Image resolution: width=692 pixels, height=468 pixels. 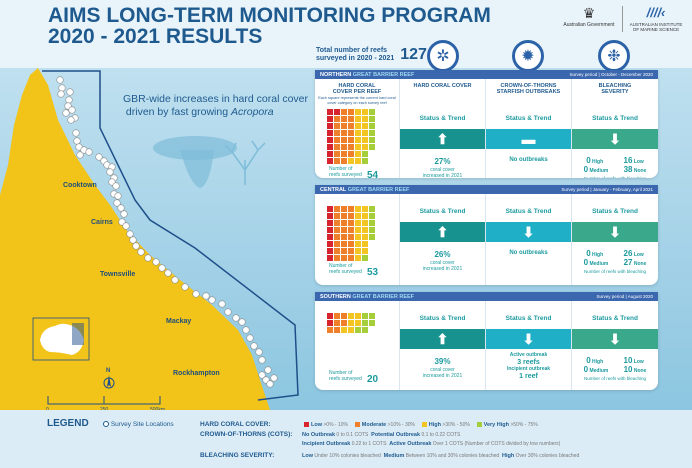 I want to click on legend-item-name: No Outbreak, so click(x=319, y=435).